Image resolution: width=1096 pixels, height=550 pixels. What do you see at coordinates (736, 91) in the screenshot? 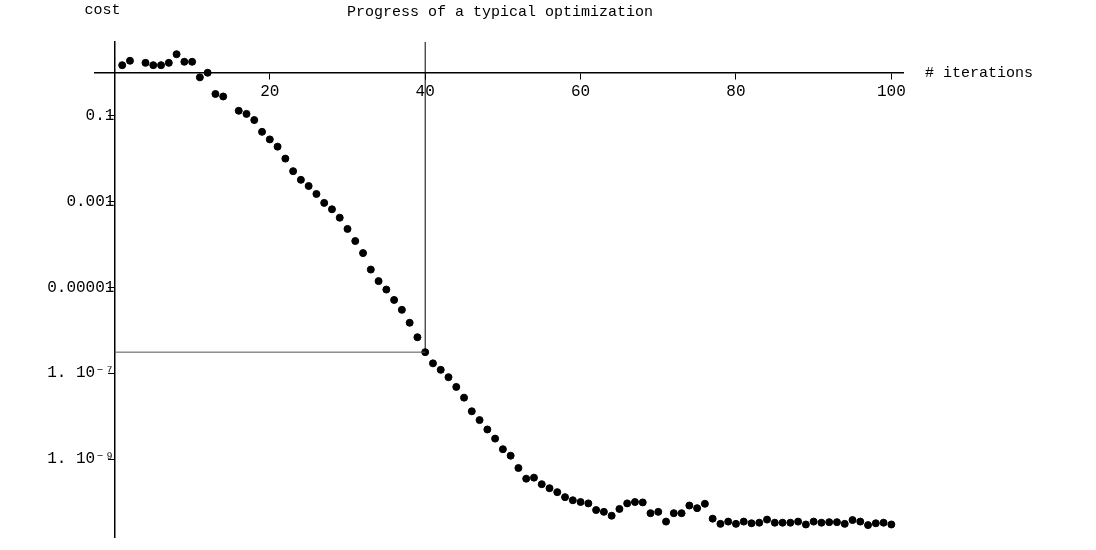
I see `x-tick-label: 80` at bounding box center [736, 91].